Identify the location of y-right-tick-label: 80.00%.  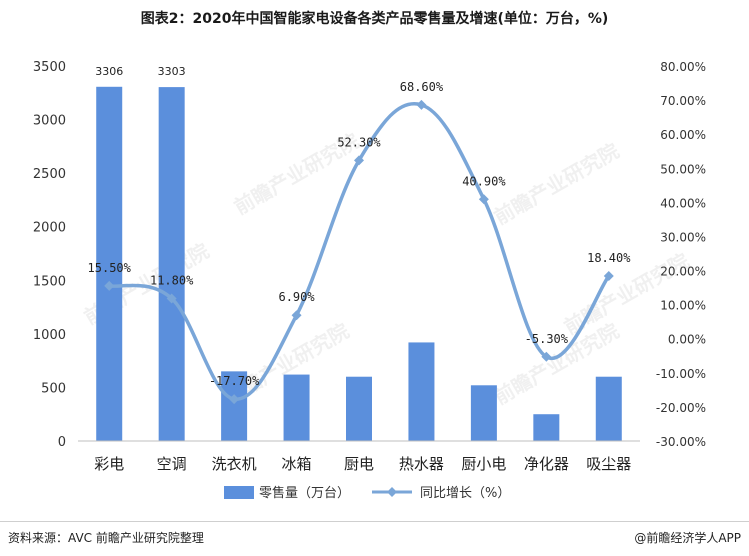
(683, 67).